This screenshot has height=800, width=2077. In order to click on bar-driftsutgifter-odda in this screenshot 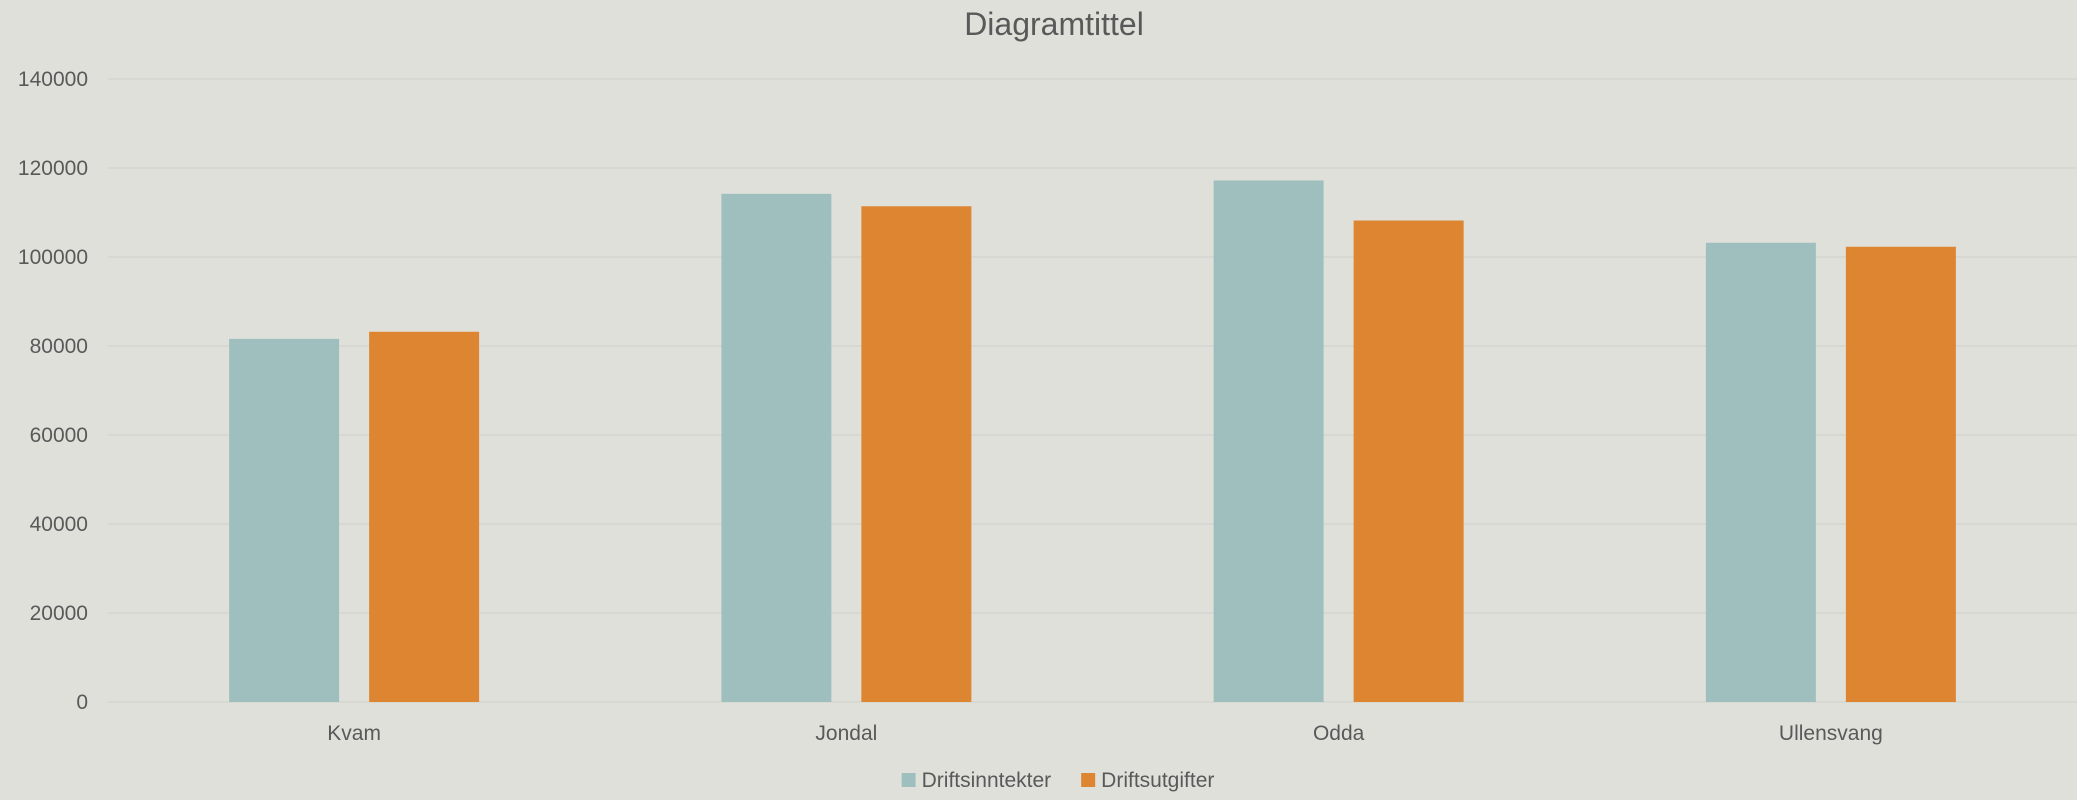, I will do `click(1408, 461)`.